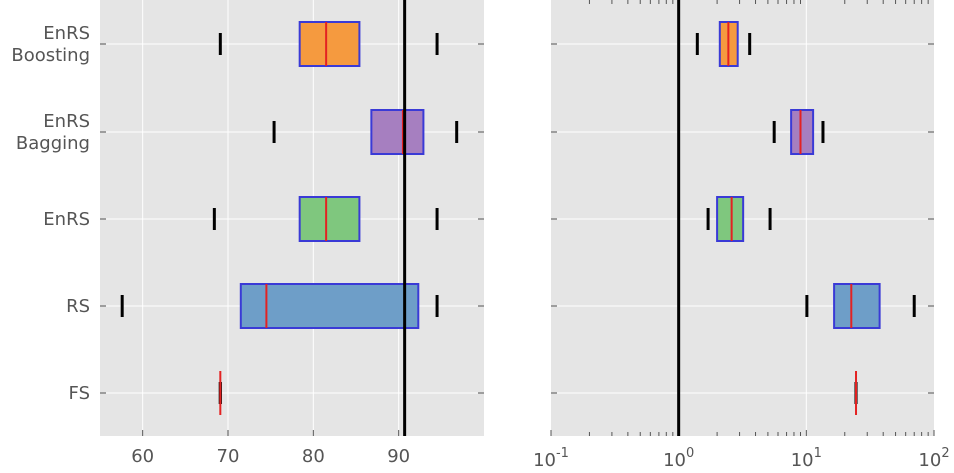 Image resolution: width=954 pixels, height=473 pixels. I want to click on x-tick-label: 101, so click(806, 458).